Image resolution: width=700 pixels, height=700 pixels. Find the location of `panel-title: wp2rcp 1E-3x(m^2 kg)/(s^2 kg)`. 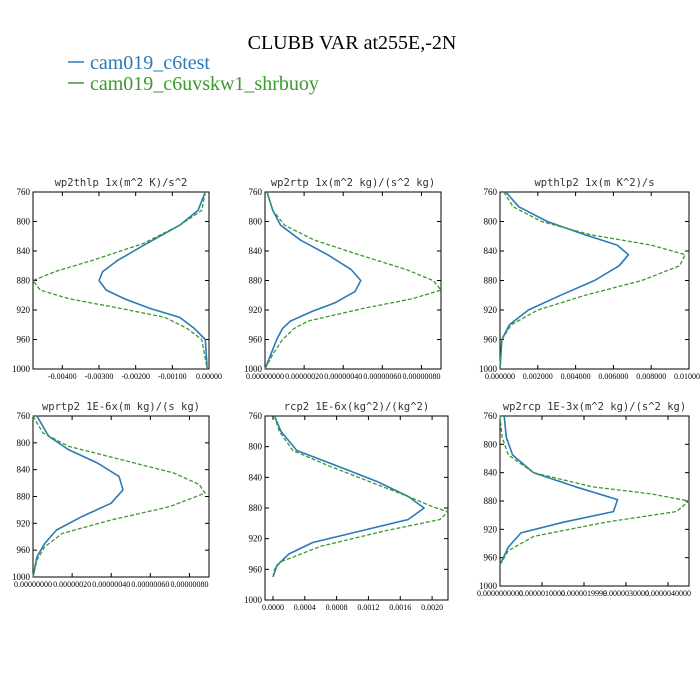

panel-title: wp2rcp 1E-3x(m^2 kg)/(s^2 kg) is located at coordinates (594, 407).